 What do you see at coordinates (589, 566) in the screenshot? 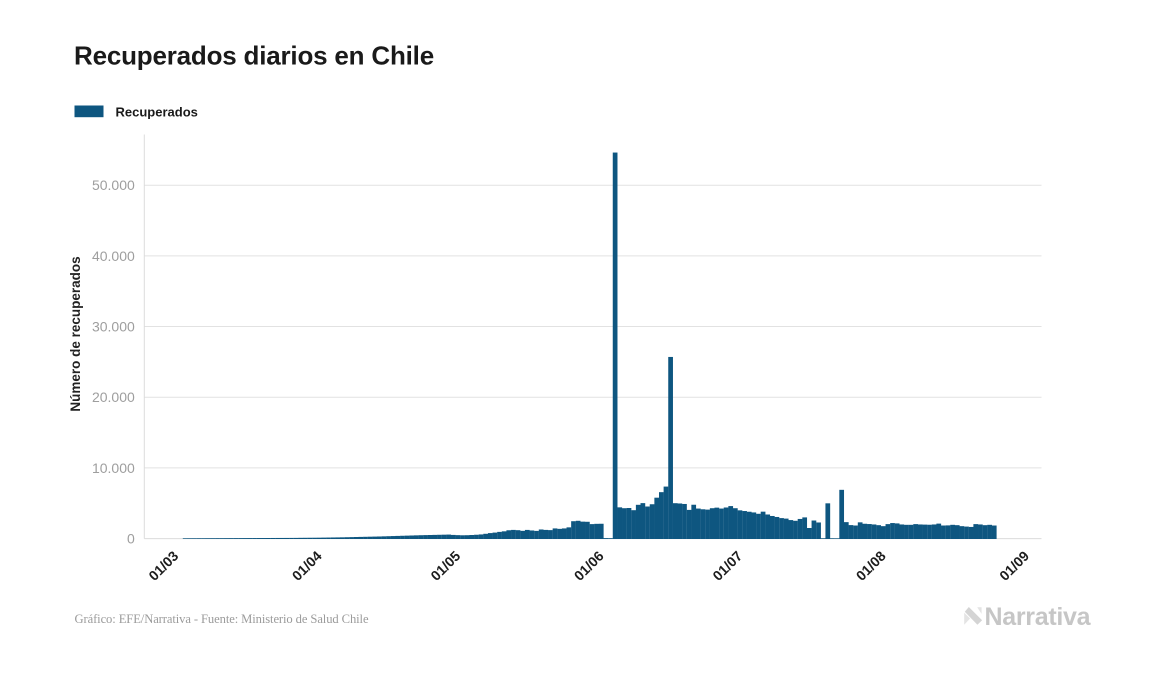
I see `svg-text: 01/06` at bounding box center [589, 566].